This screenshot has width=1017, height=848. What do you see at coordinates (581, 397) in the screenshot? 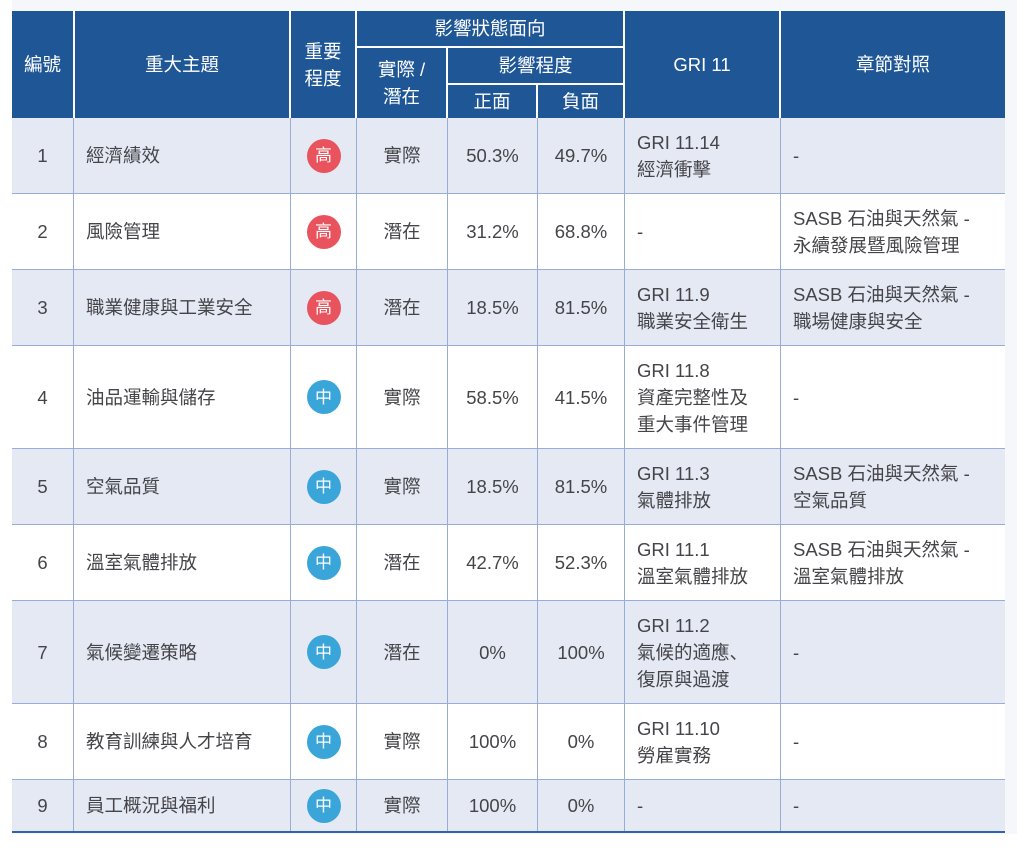
I see `cell-negative-percent: 41.5%` at bounding box center [581, 397].